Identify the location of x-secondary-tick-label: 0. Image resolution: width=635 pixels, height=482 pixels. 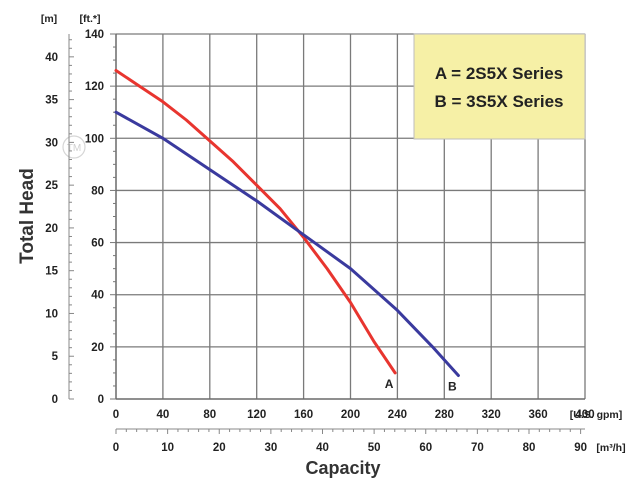
(116, 448).